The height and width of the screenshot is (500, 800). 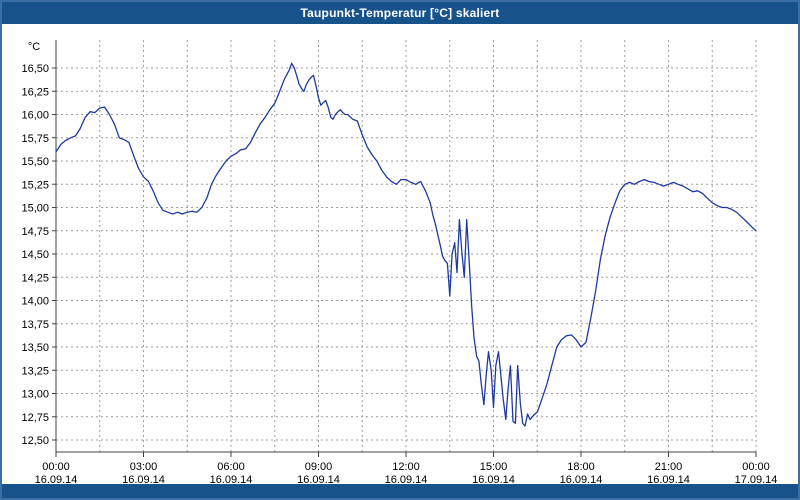 I want to click on y-tick-label: 13,50, so click(x=35, y=348).